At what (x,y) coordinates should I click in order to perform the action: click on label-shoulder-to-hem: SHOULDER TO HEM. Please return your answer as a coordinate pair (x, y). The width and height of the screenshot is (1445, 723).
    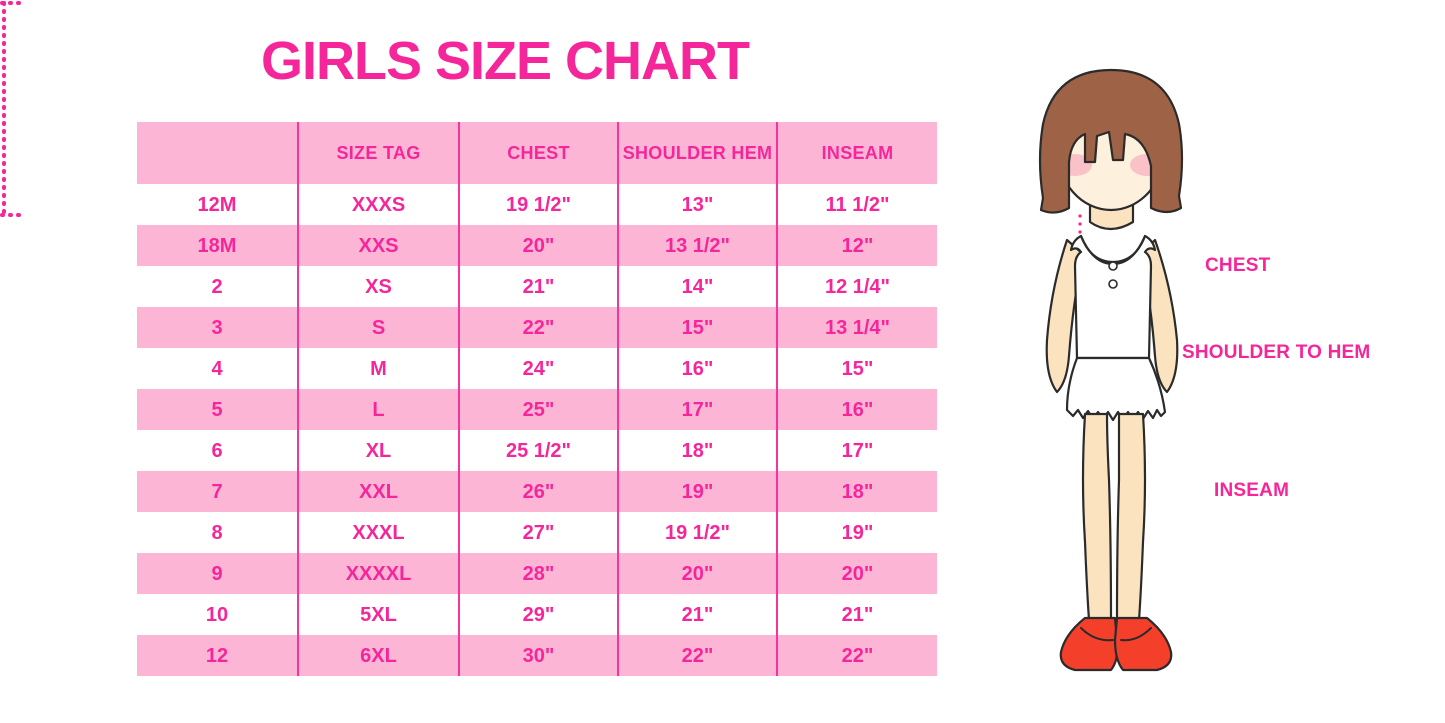
    Looking at the image, I should click on (1276, 352).